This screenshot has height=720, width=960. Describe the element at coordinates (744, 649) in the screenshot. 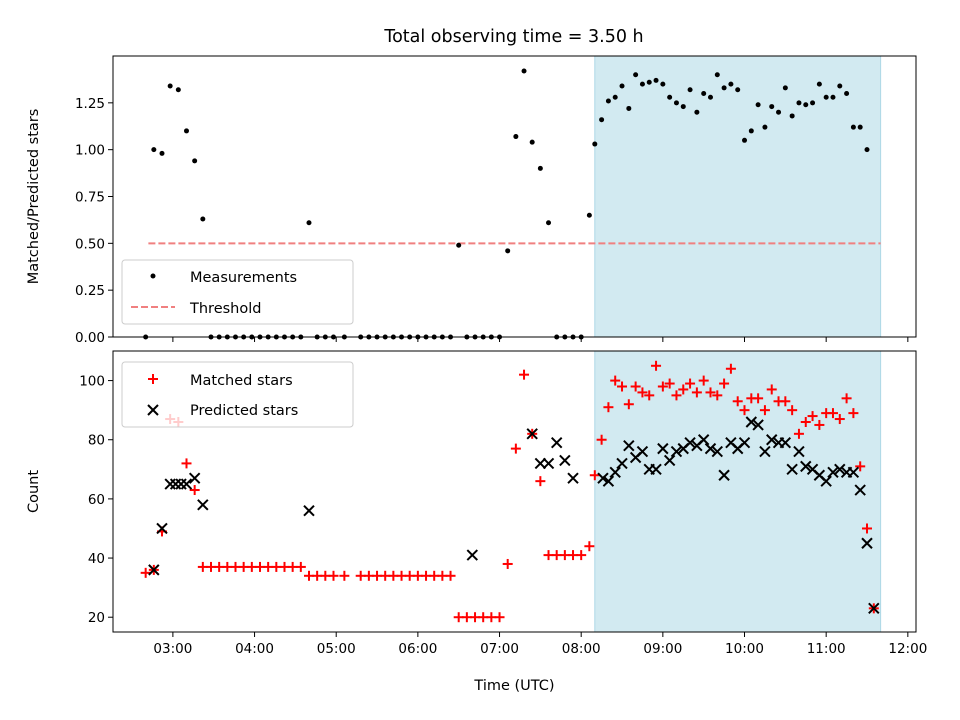

I see `x-tick-label: 10:00` at that location.